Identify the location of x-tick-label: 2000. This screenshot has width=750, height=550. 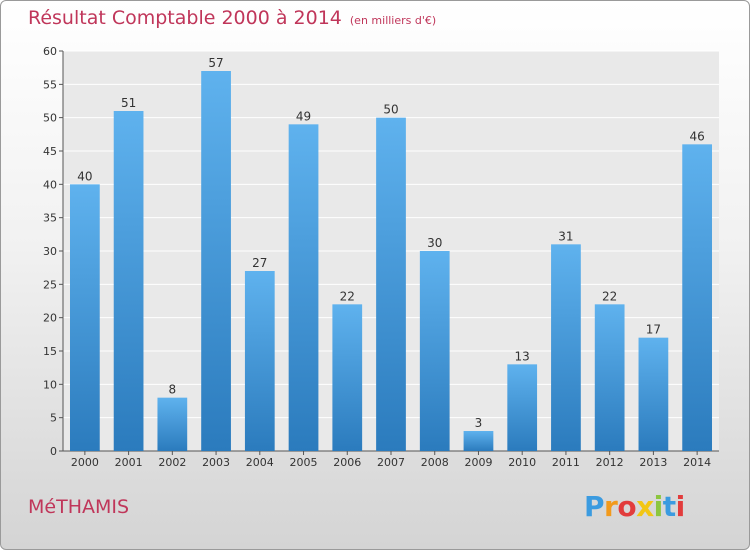
(85, 462).